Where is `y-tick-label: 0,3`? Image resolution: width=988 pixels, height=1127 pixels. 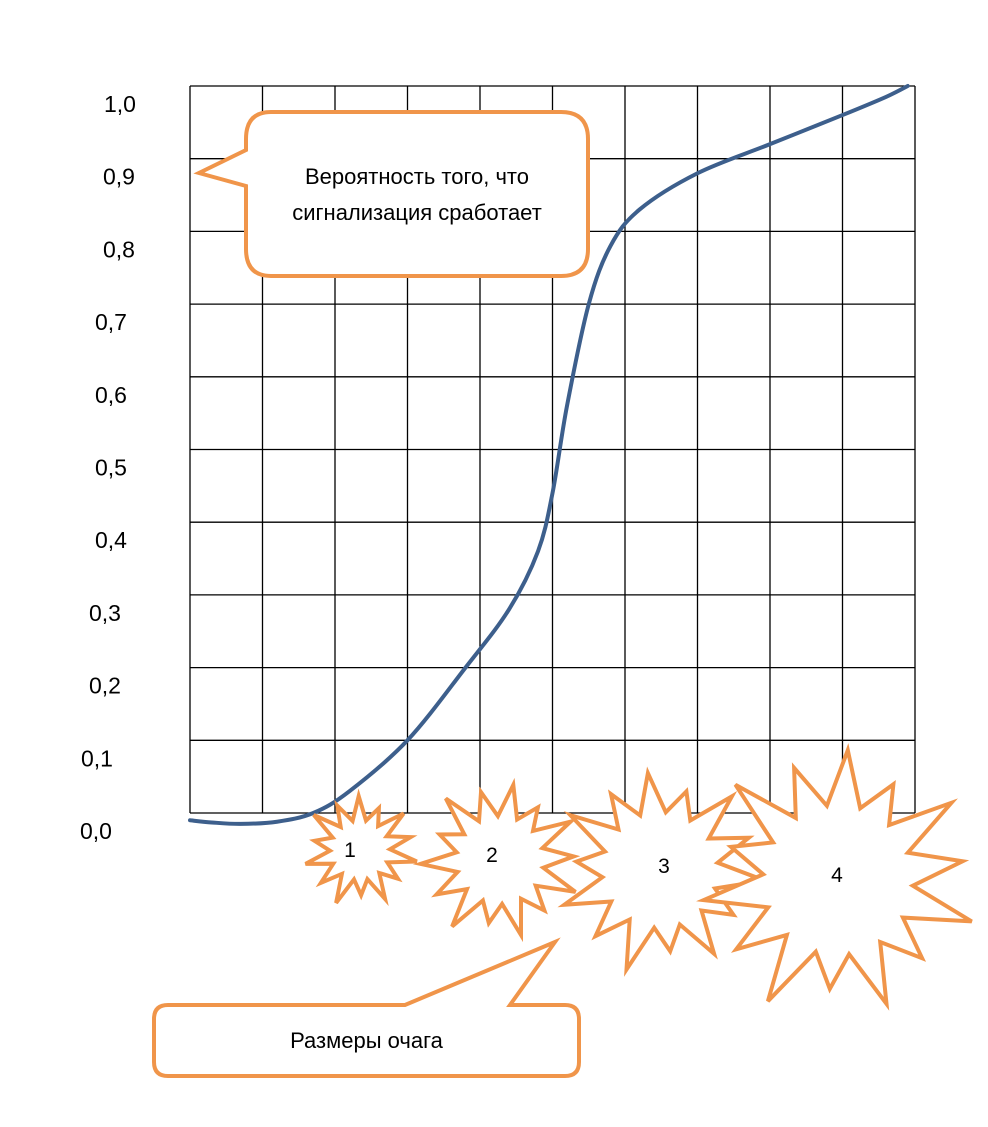 y-tick-label: 0,3 is located at coordinates (105, 613).